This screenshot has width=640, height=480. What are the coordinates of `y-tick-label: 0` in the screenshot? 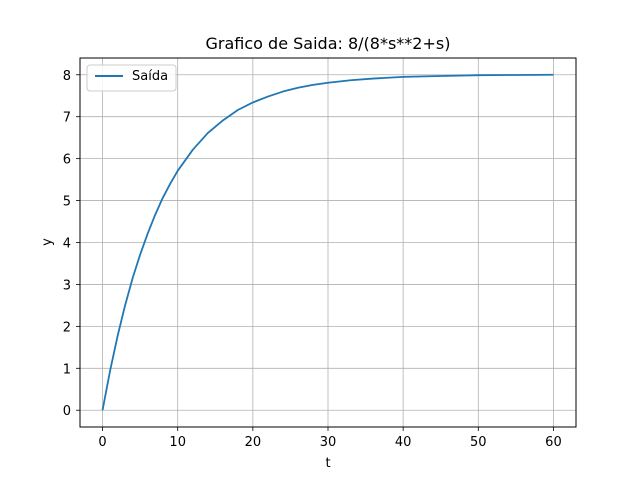 It's located at (67, 411).